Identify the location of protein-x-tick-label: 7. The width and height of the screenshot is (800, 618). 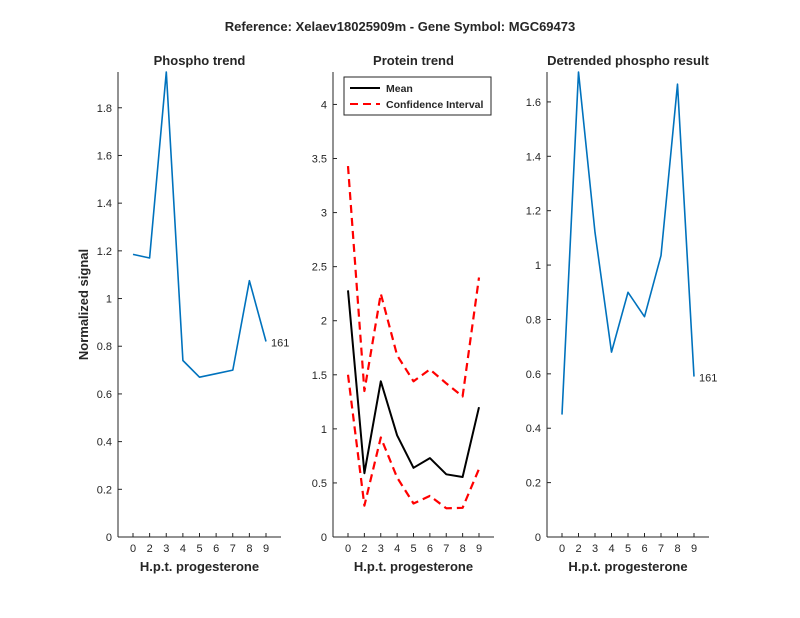
(446, 549).